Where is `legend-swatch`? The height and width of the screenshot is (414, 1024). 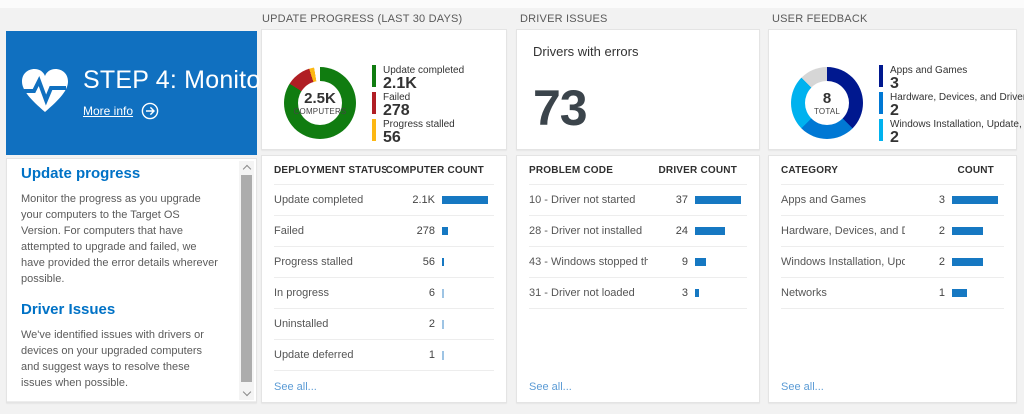
legend-swatch is located at coordinates (374, 103).